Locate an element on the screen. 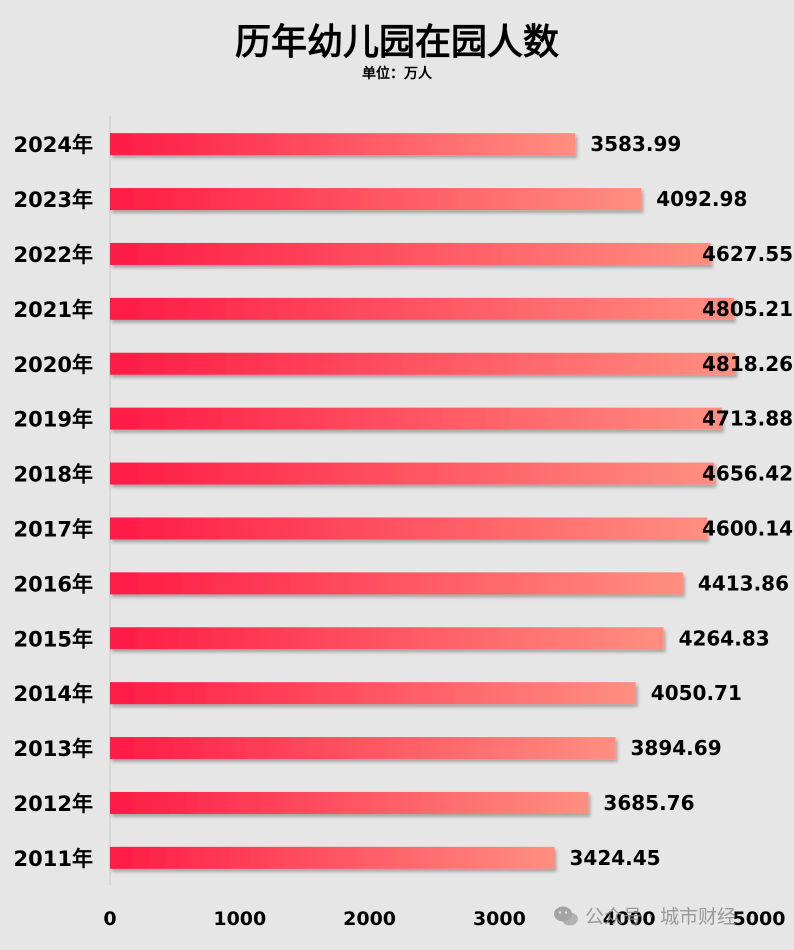 Image resolution: width=794 pixels, height=950 pixels. data-label: 4713.88 is located at coordinates (747, 419).